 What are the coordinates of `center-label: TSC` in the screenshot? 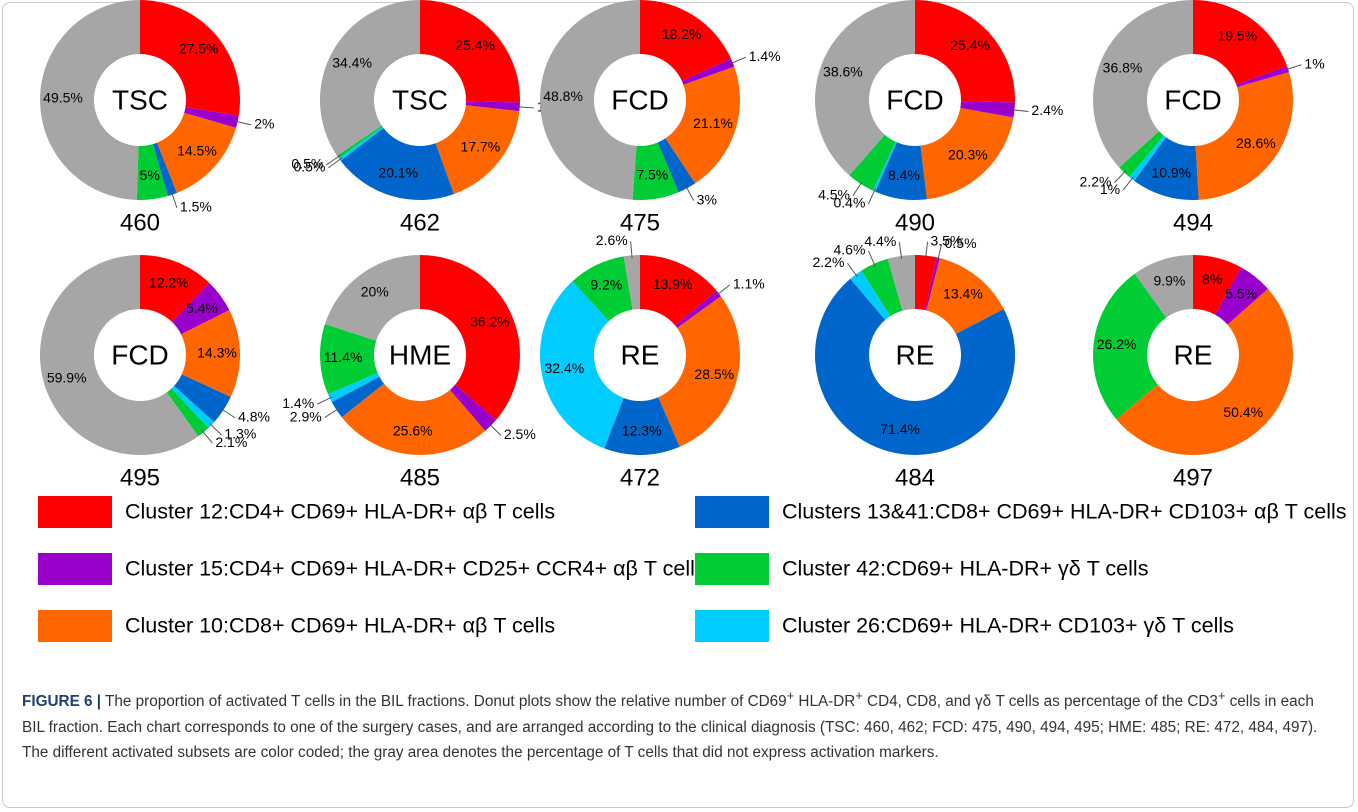 It's located at (140, 99).